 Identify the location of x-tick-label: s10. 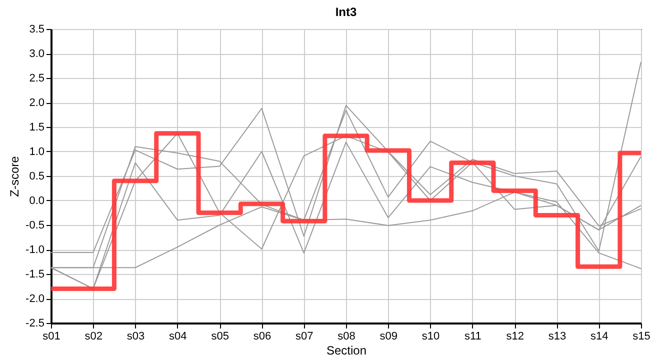
(431, 336).